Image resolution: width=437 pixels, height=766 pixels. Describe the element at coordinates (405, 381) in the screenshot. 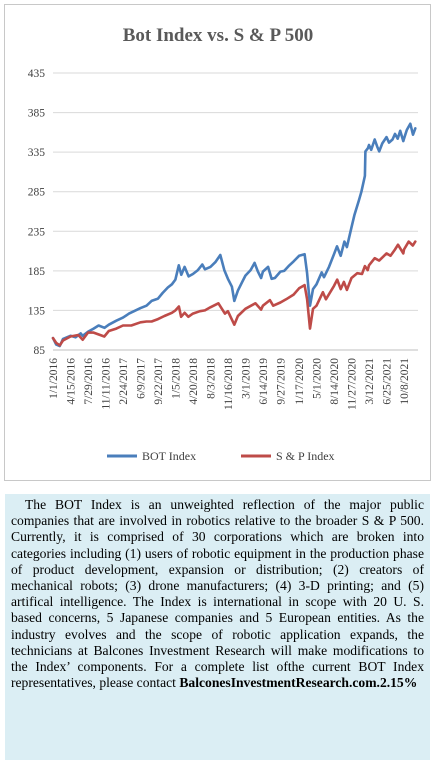

I see `x-tick-label: 10/8/2021` at that location.